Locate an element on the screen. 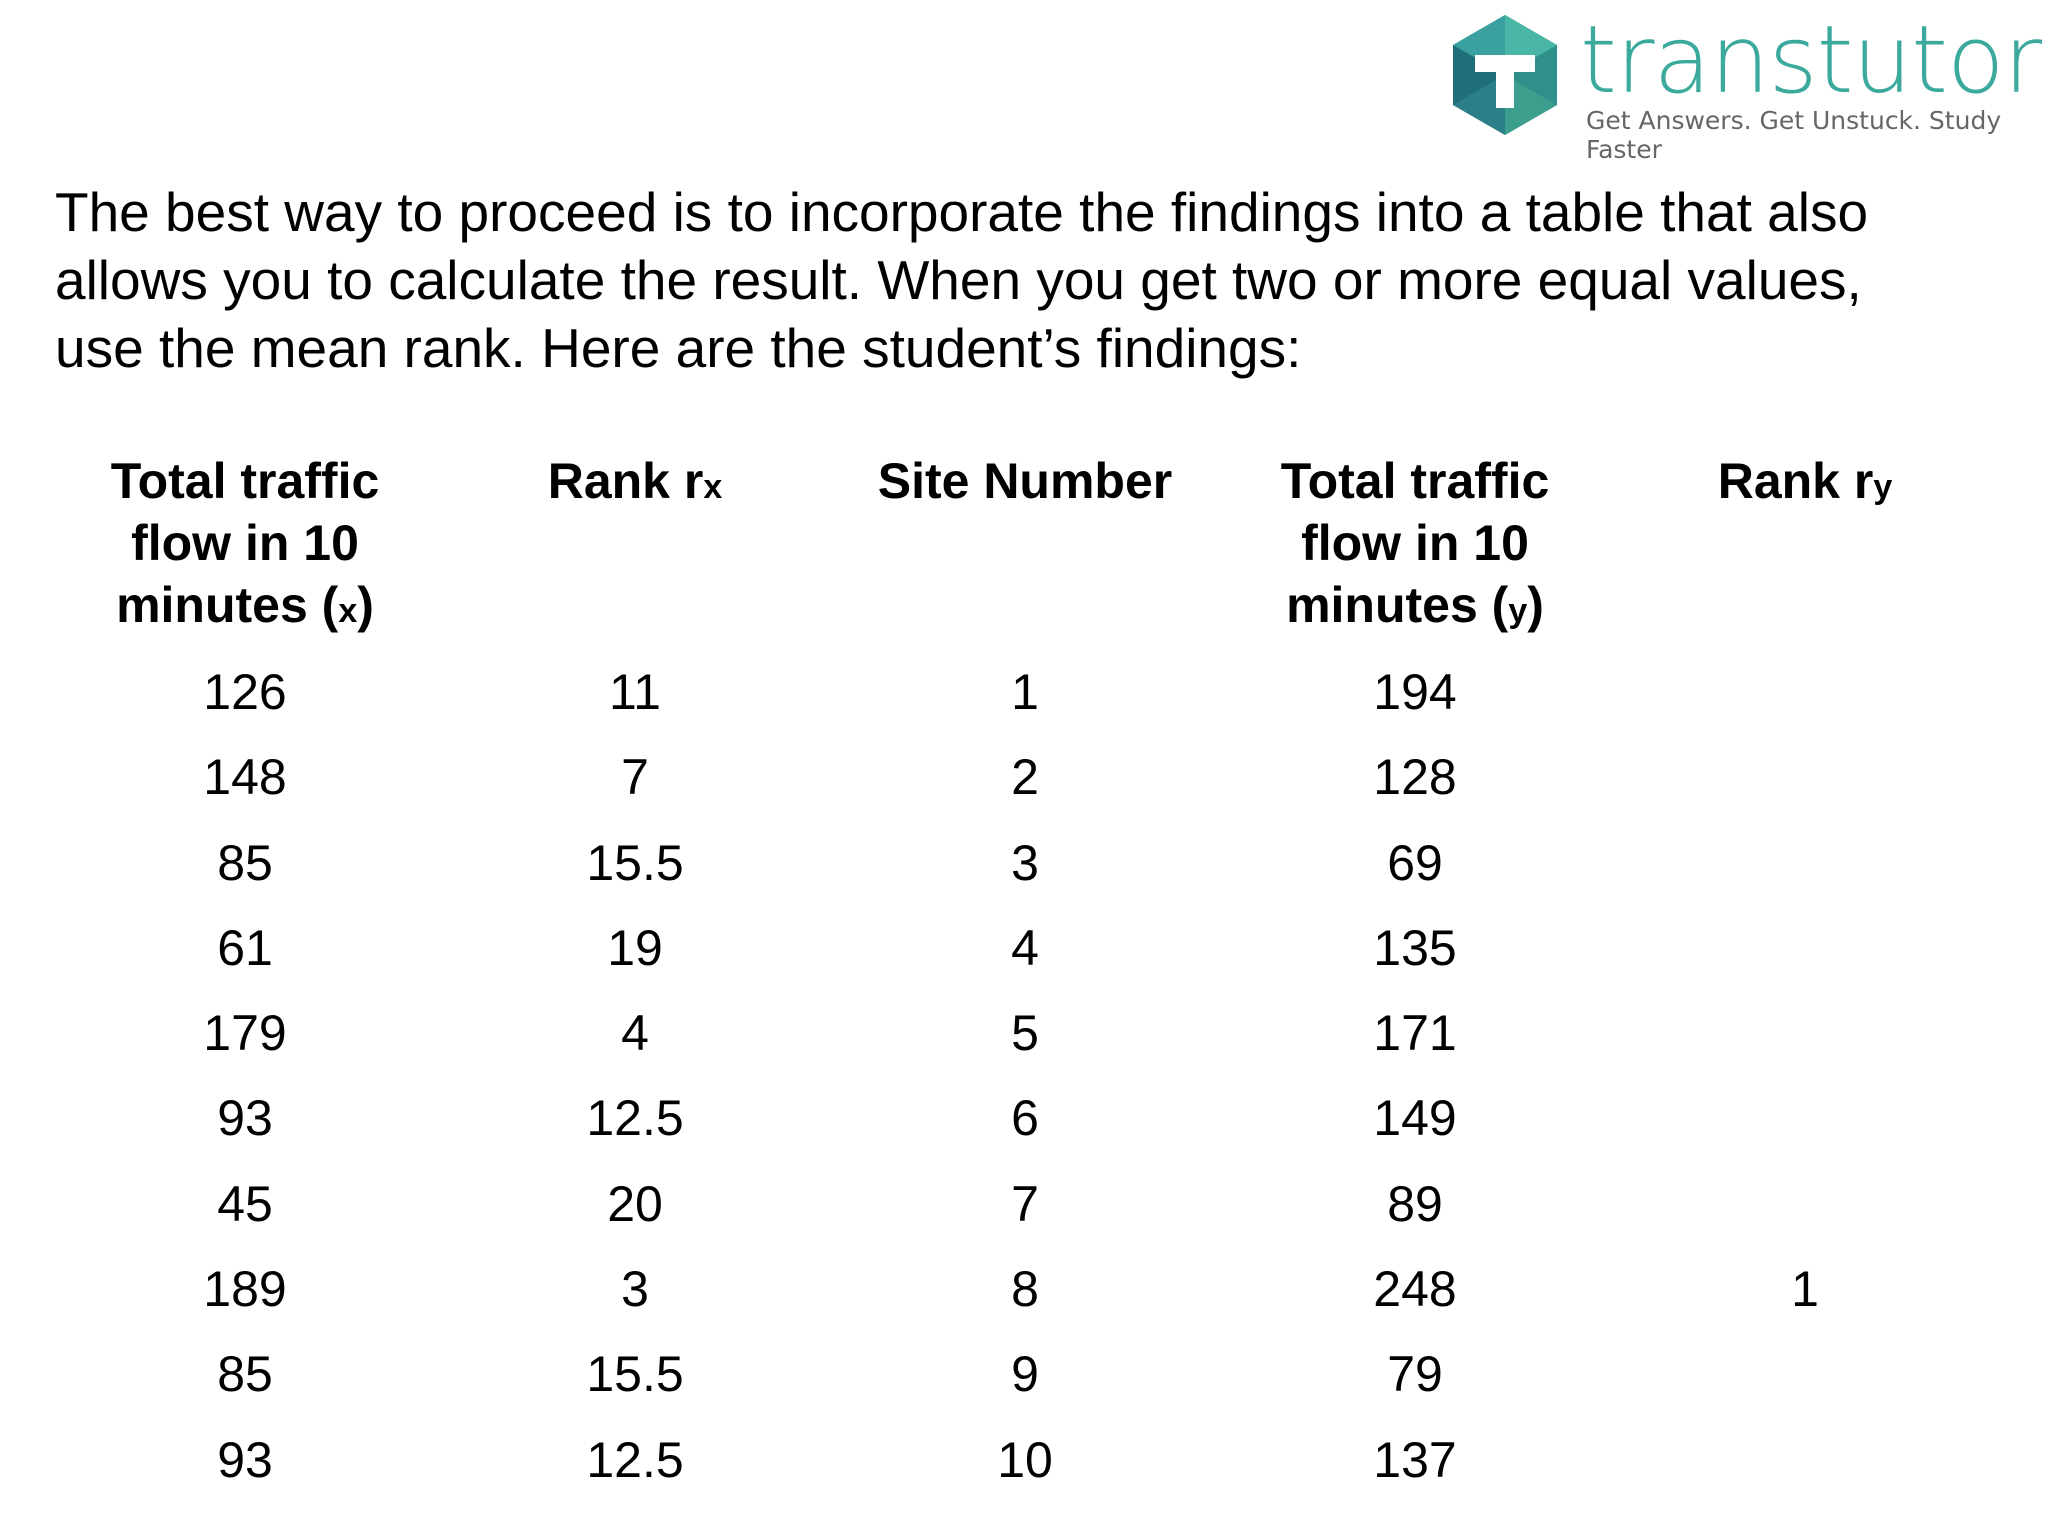  header-text: Total traffic flow in 10 minutes (y) is located at coordinates (1415, 546).